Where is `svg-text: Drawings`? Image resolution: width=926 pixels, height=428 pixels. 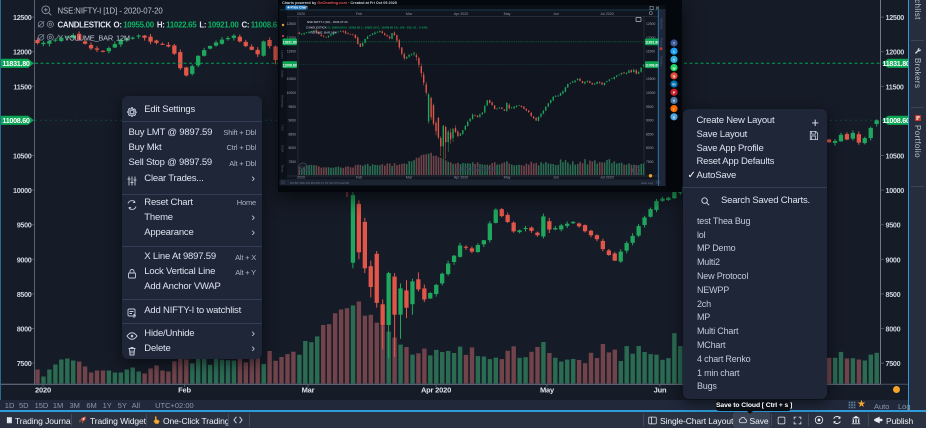 svg-text: Drawings is located at coordinates (283, 101).